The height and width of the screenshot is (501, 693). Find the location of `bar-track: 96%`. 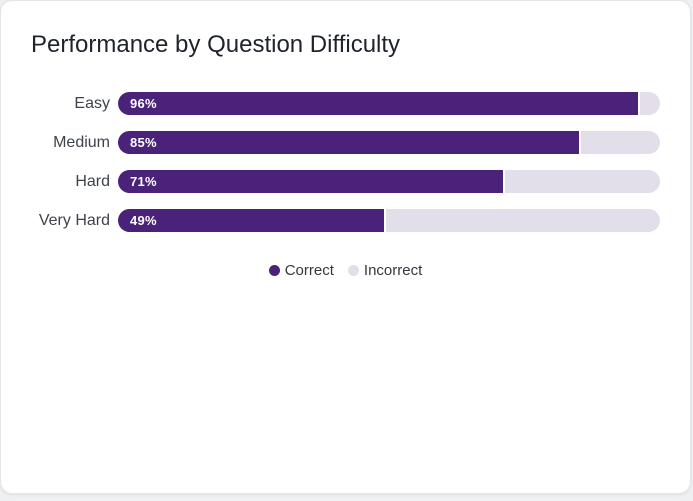

bar-track: 96% is located at coordinates (389, 103).